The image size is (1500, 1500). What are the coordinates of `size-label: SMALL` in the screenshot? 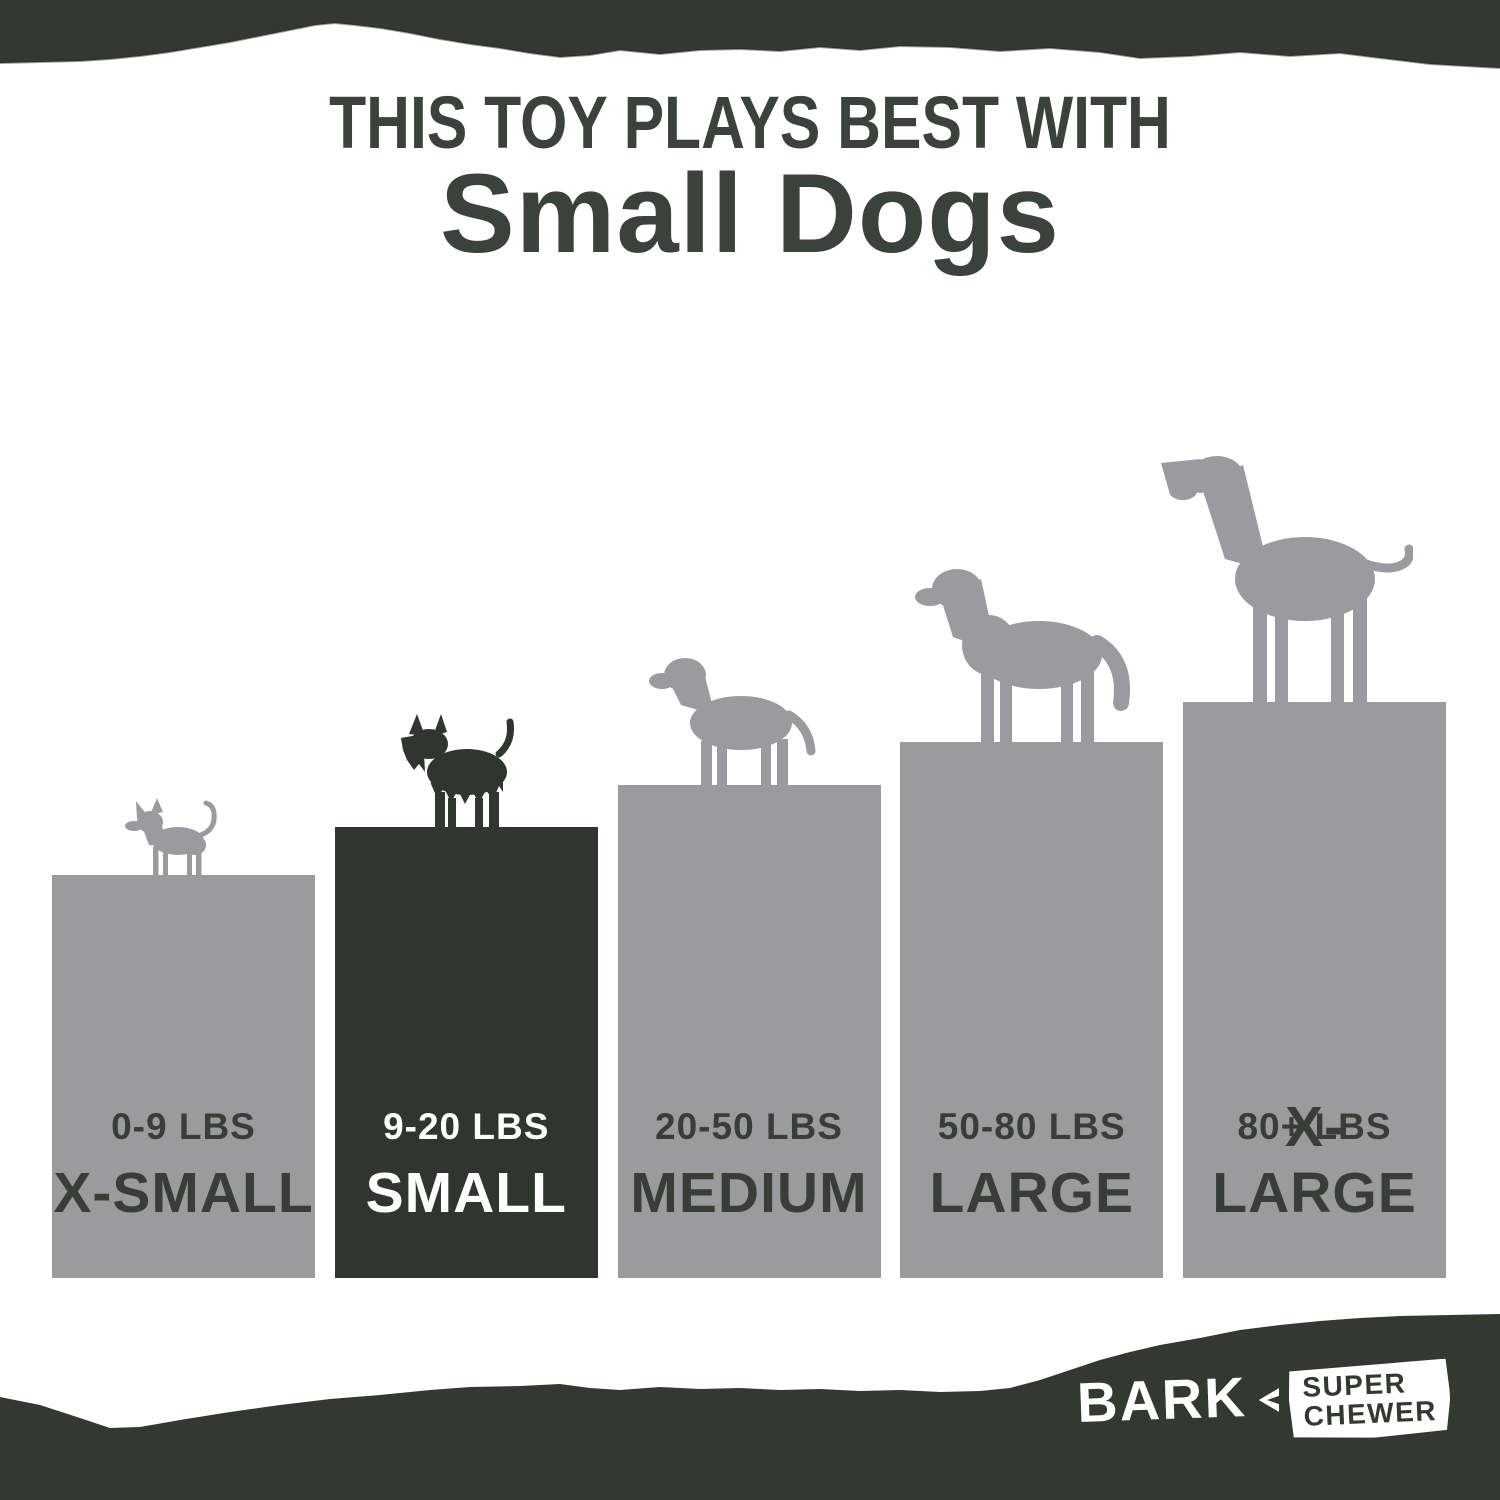 It's located at (466, 1193).